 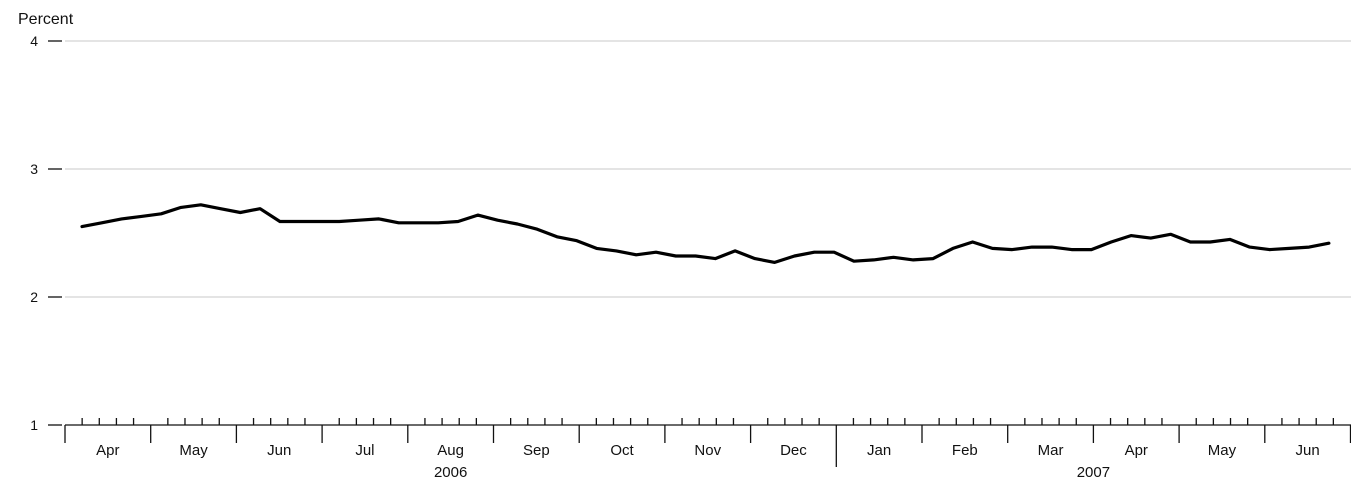 What do you see at coordinates (34, 169) in the screenshot?
I see `y-tick-label: 3` at bounding box center [34, 169].